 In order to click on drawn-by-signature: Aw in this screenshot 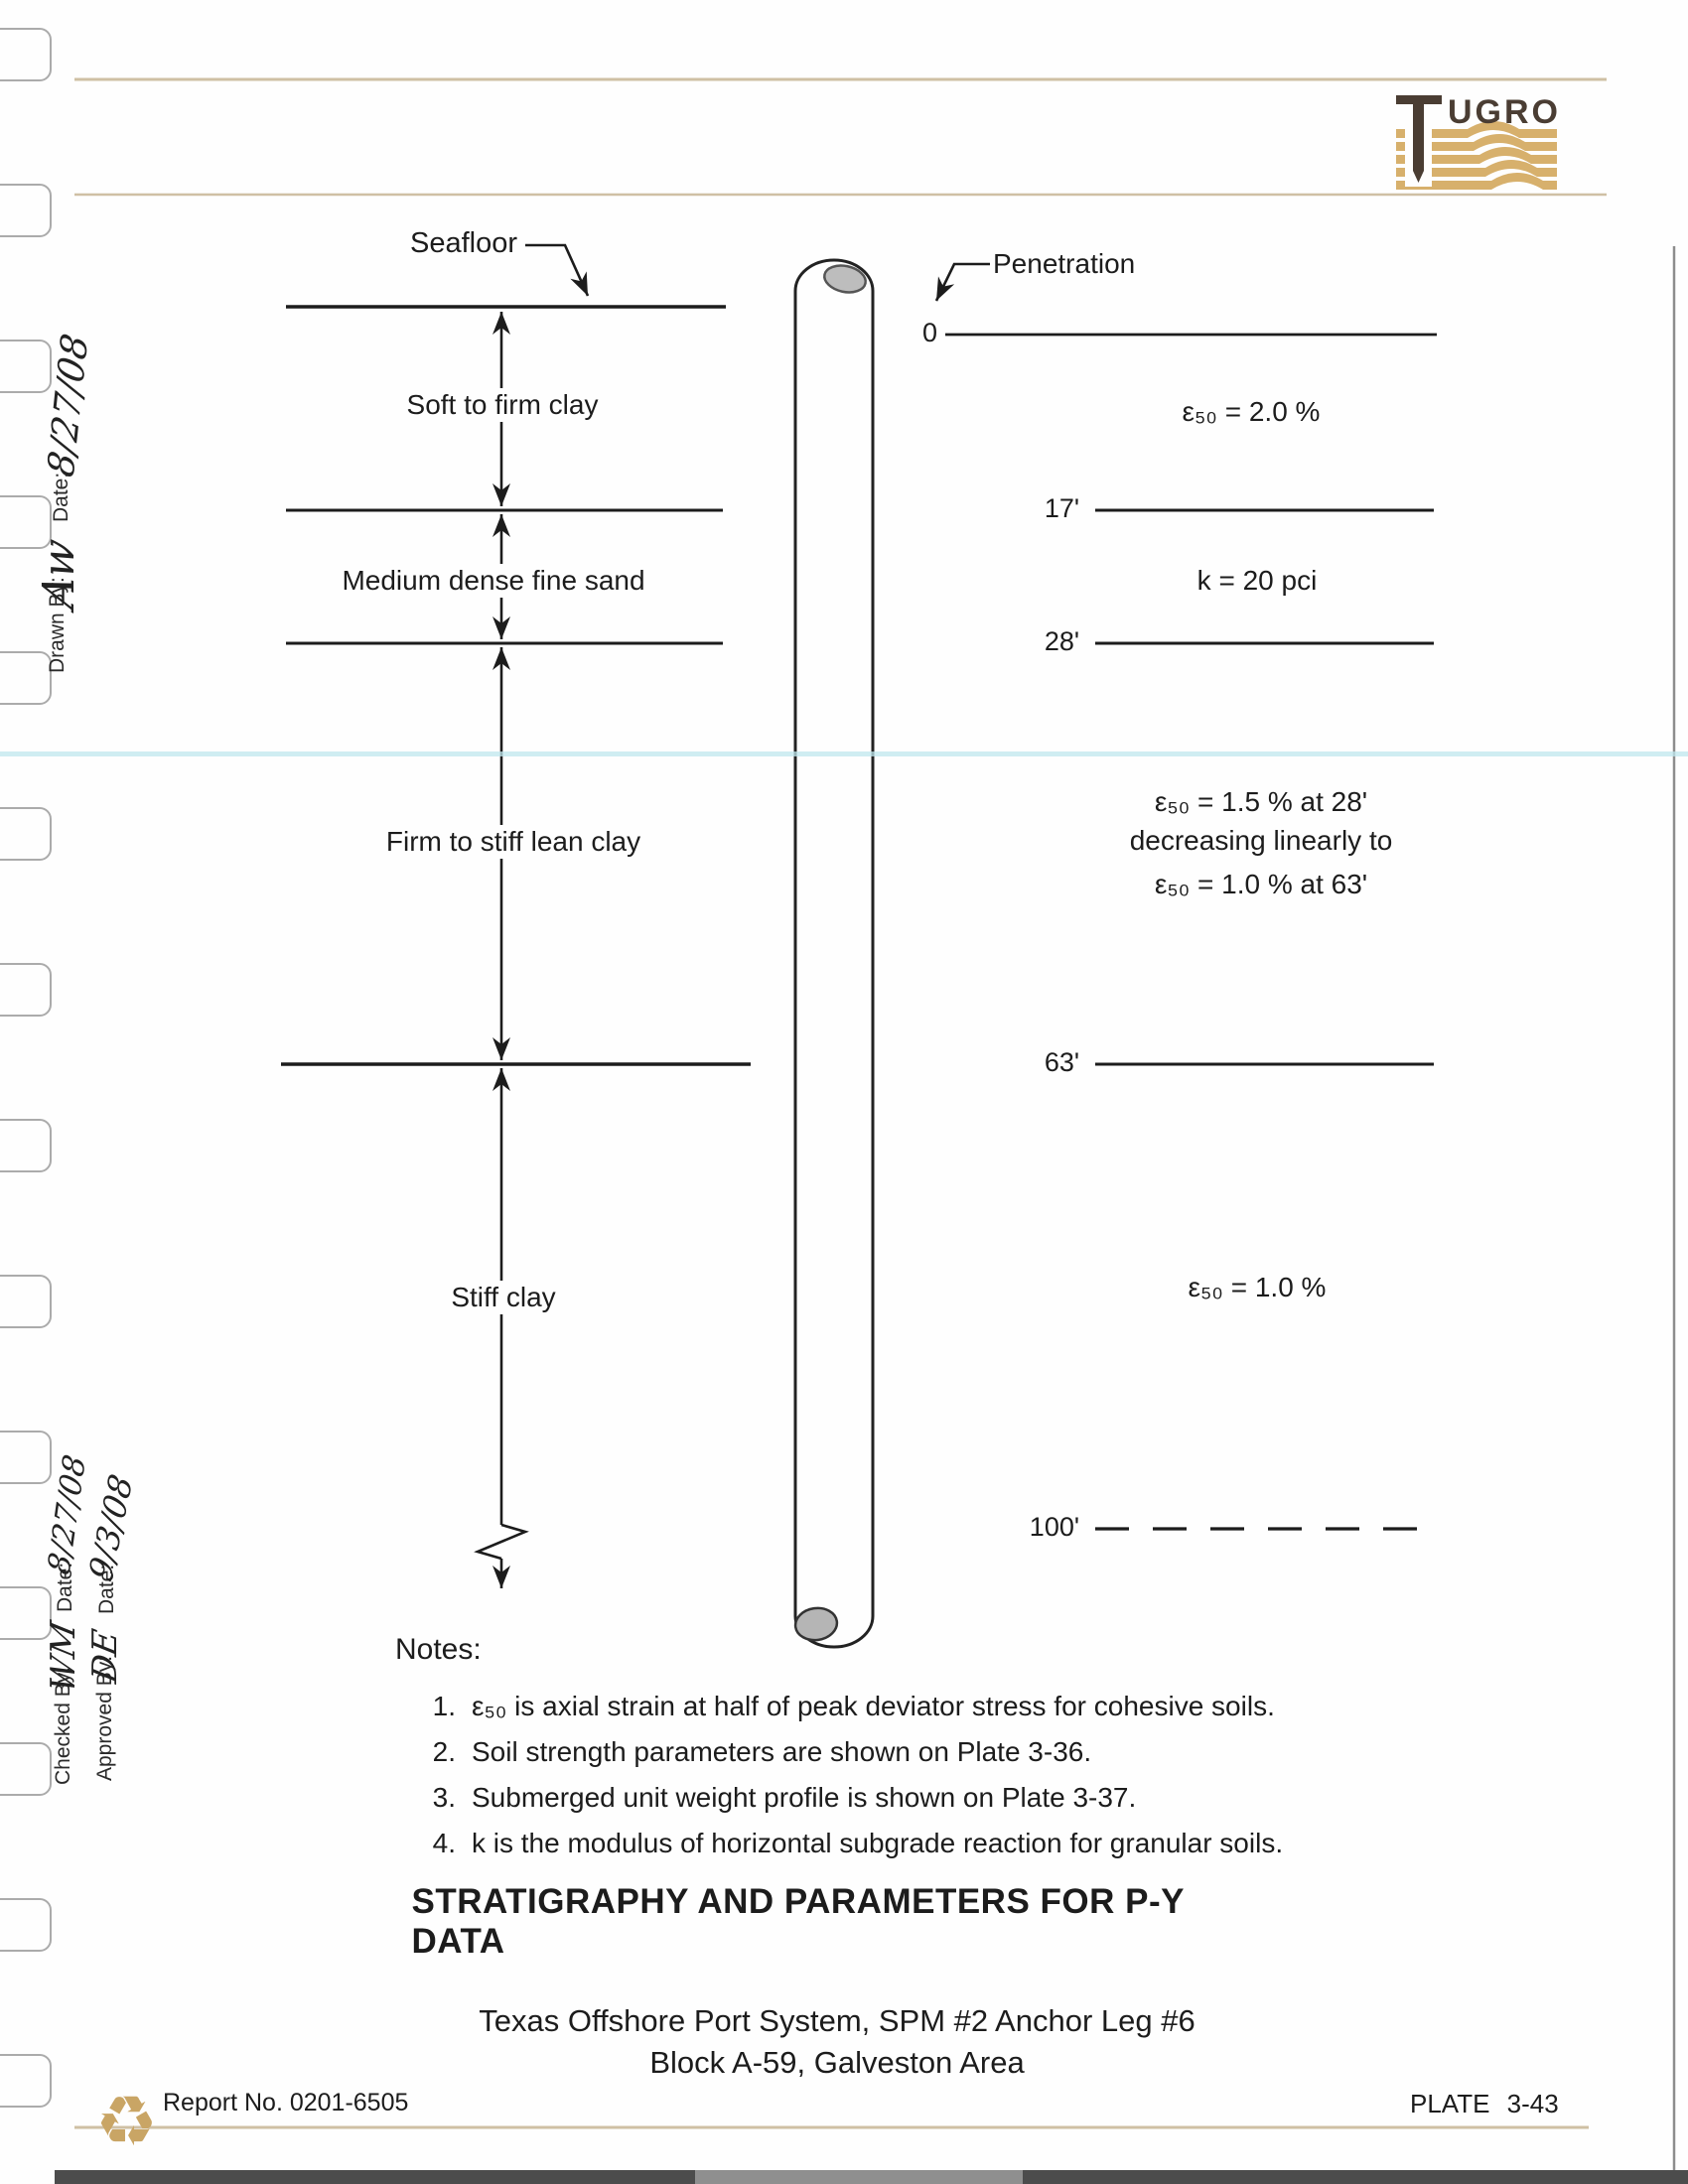, I will do `click(59, 573)`.